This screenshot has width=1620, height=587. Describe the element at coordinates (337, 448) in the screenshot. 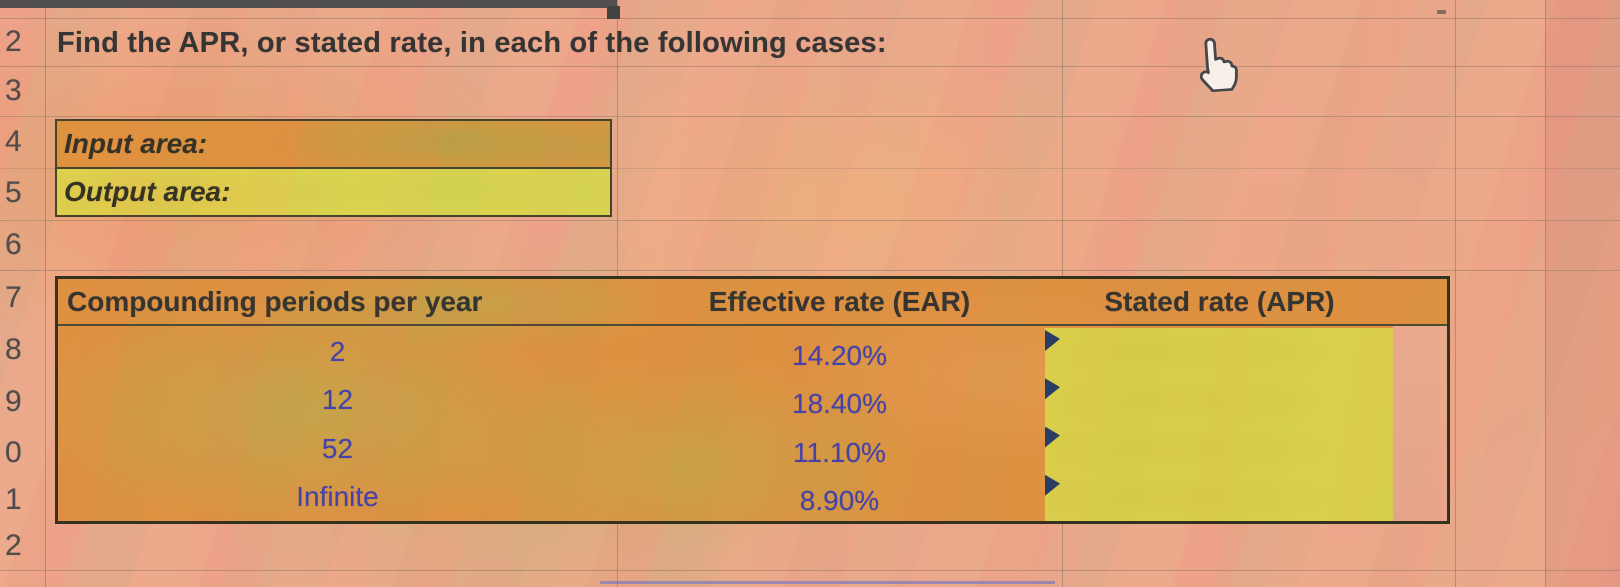

I see `periods-cell: 52` at that location.